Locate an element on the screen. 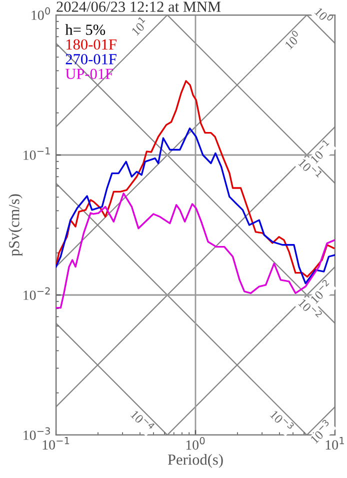 This screenshot has height=478, width=347. legend-title: h= 5% is located at coordinates (85, 29).